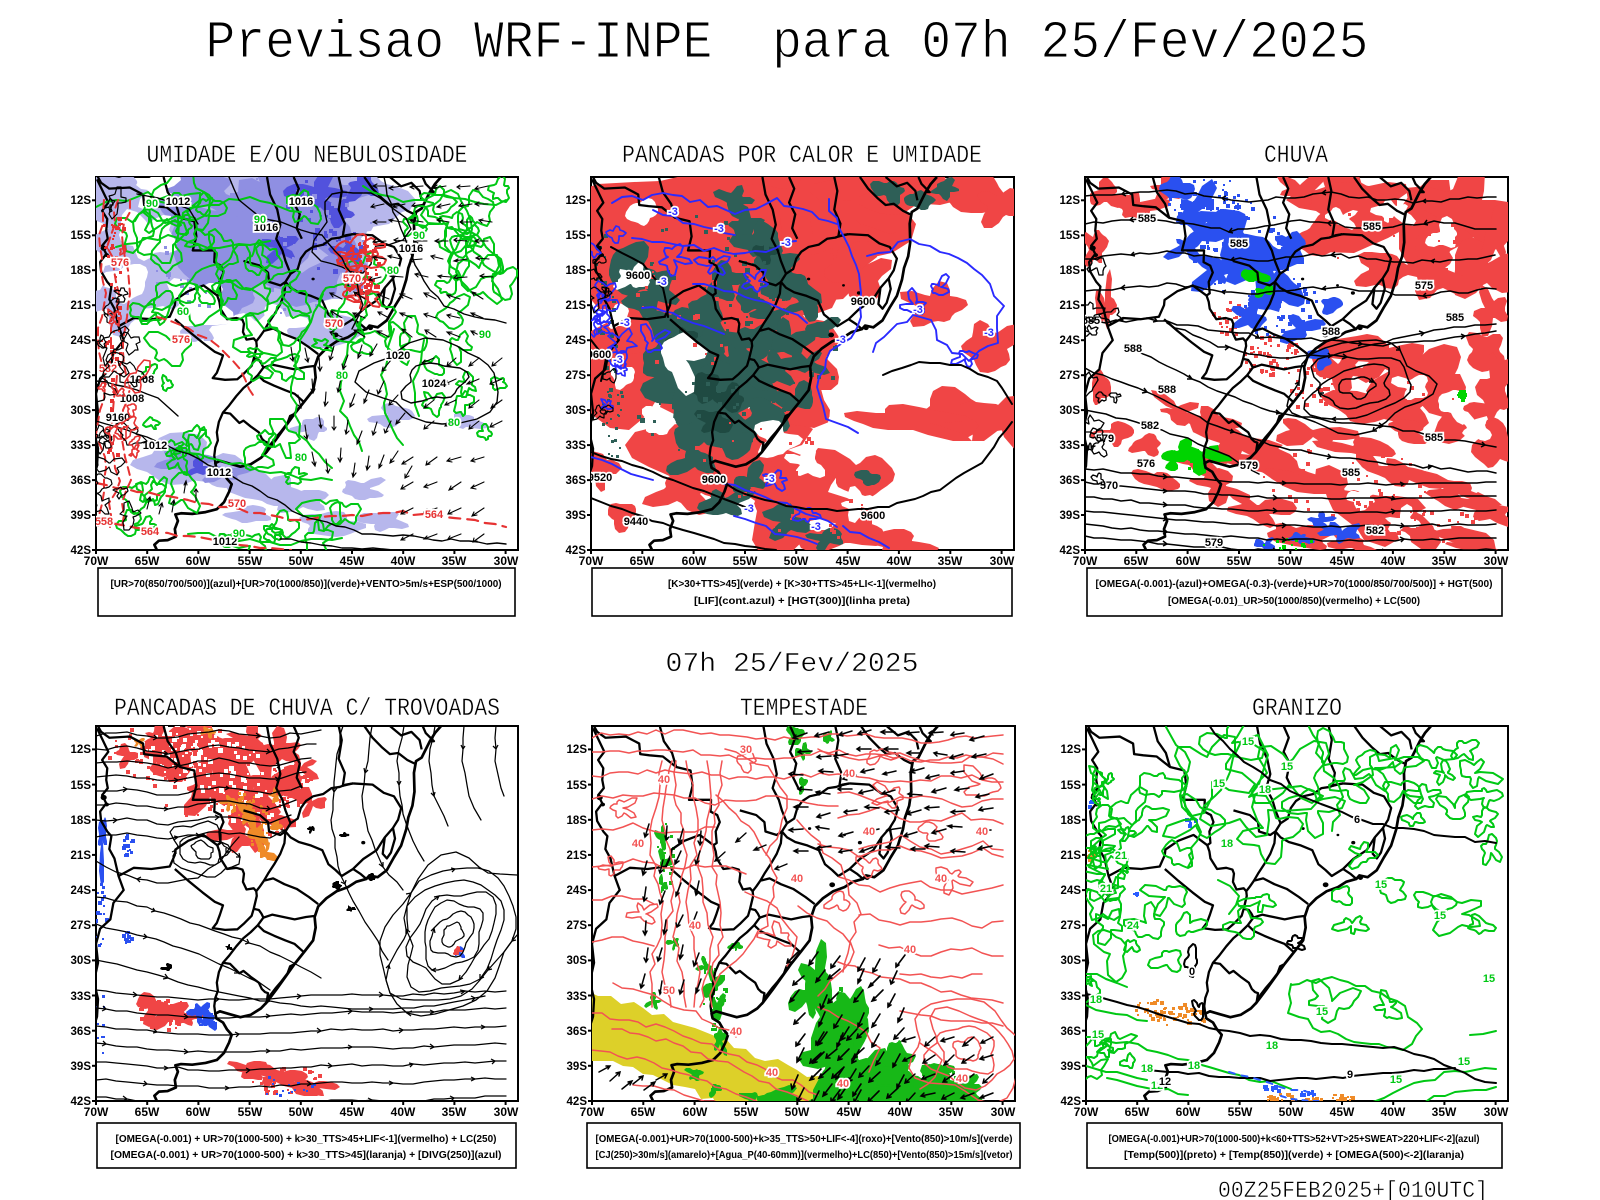  I want to click on svg-text: 9160, so click(118, 418).